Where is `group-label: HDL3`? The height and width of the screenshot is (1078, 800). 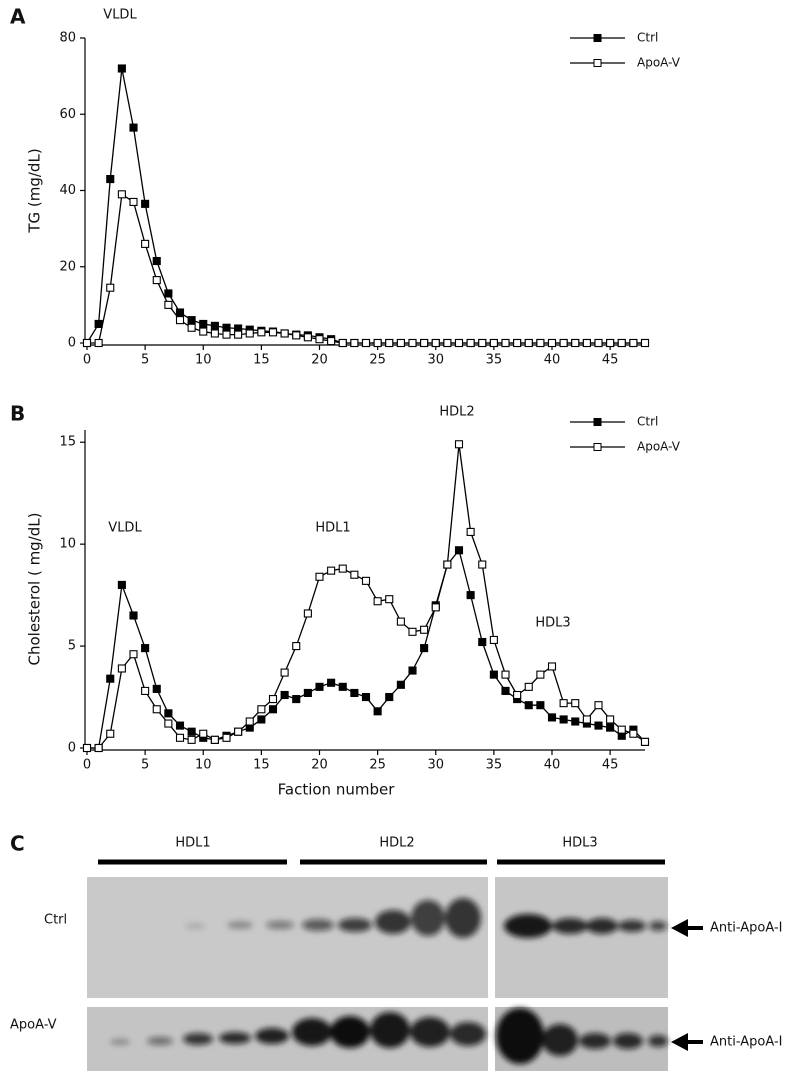
group-label: HDL3 is located at coordinates (579, 843).